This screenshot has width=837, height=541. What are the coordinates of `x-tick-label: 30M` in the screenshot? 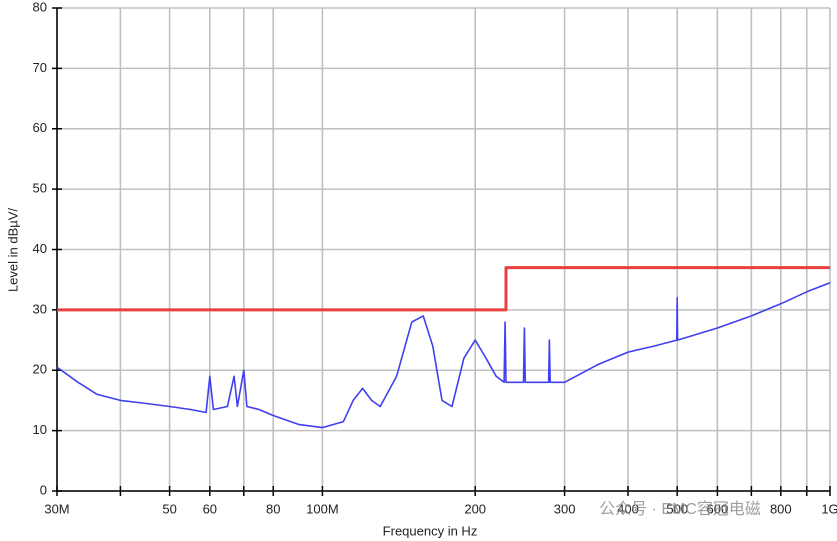 It's located at (56, 508).